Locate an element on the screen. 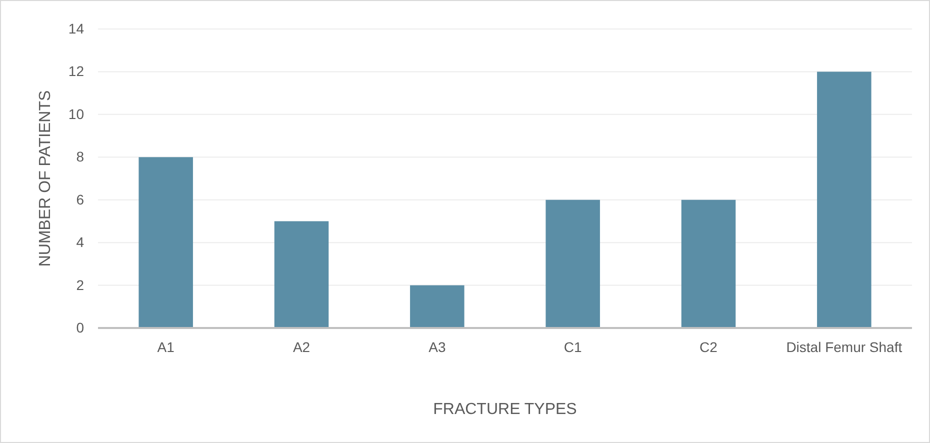 This screenshot has width=930, height=443. y-tick-label: 6 is located at coordinates (80, 199).